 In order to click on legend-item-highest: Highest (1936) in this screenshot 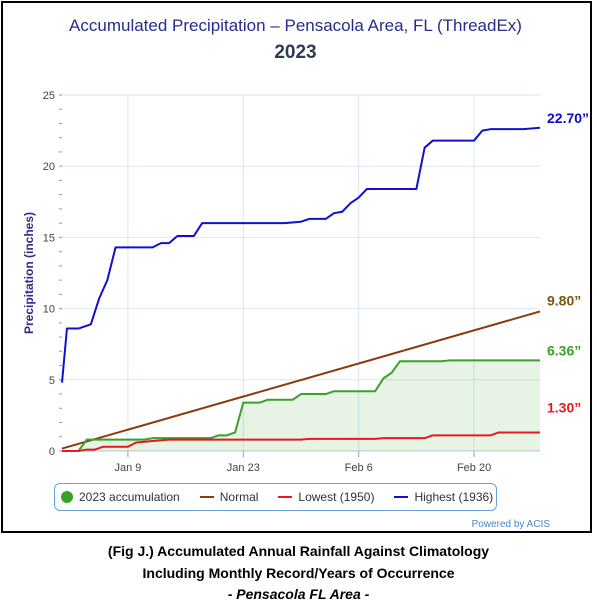, I will do `click(443, 497)`.